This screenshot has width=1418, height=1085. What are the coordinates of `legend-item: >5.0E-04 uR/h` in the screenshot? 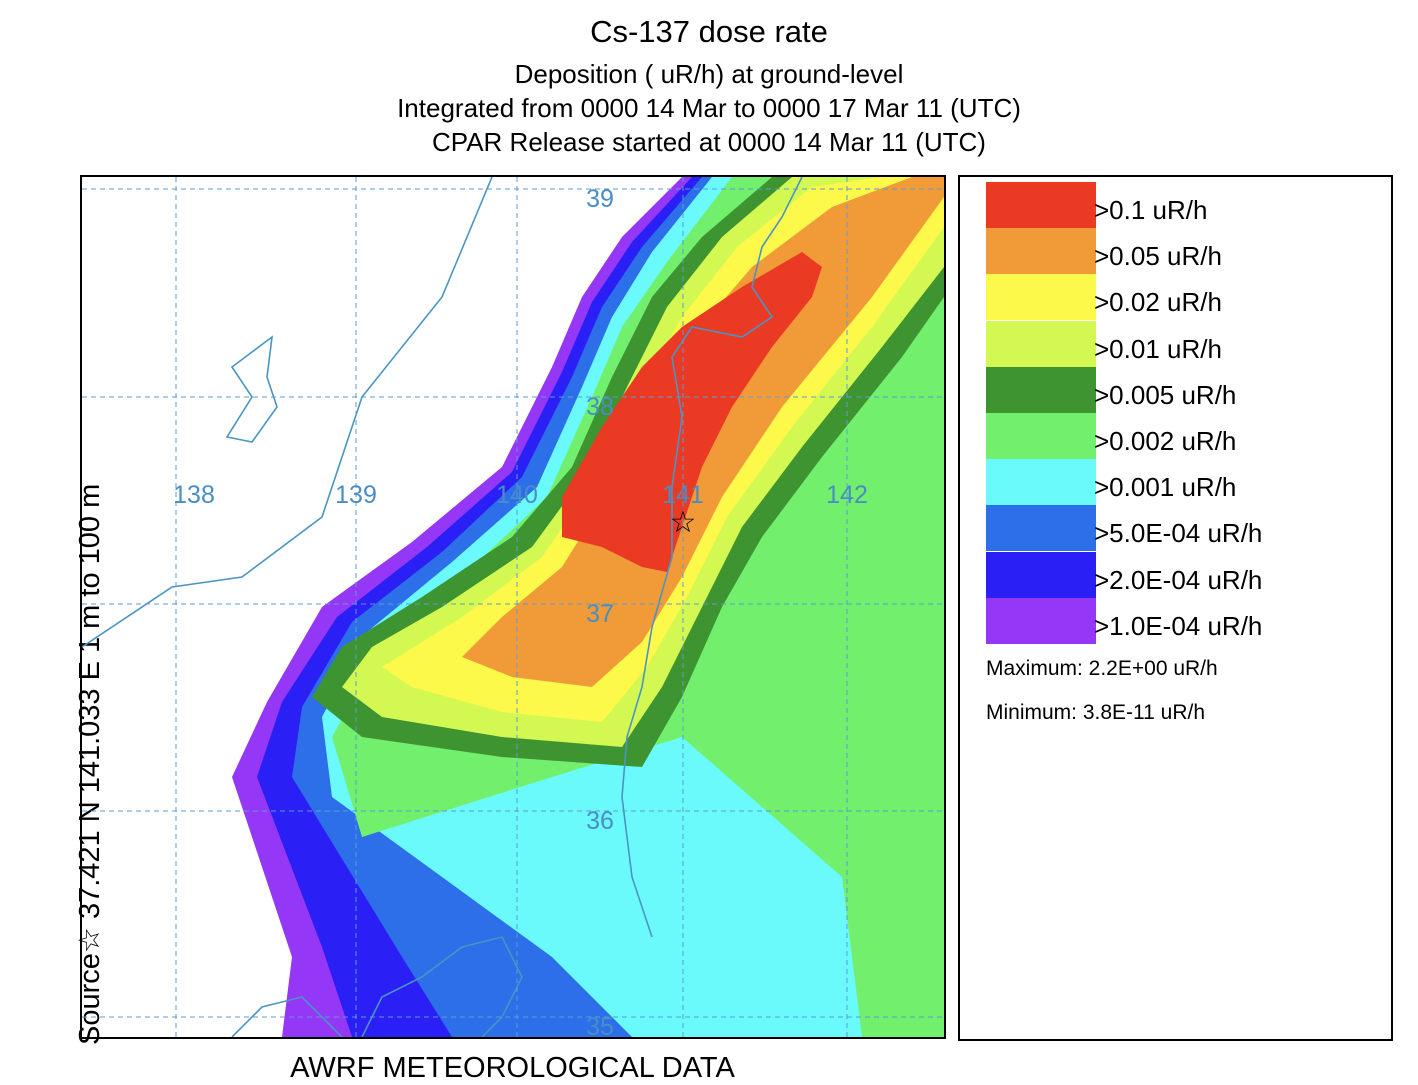 It's located at (1186, 528).